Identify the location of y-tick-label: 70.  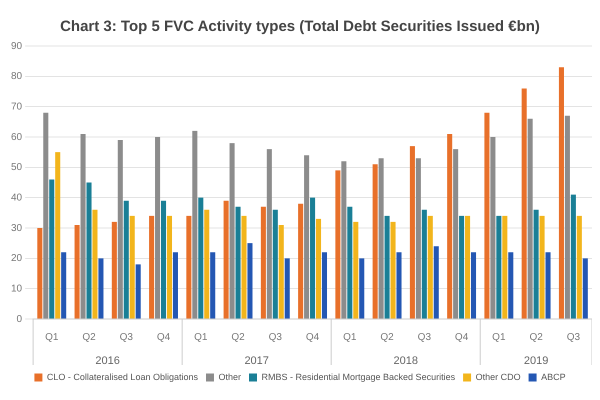
(17, 106).